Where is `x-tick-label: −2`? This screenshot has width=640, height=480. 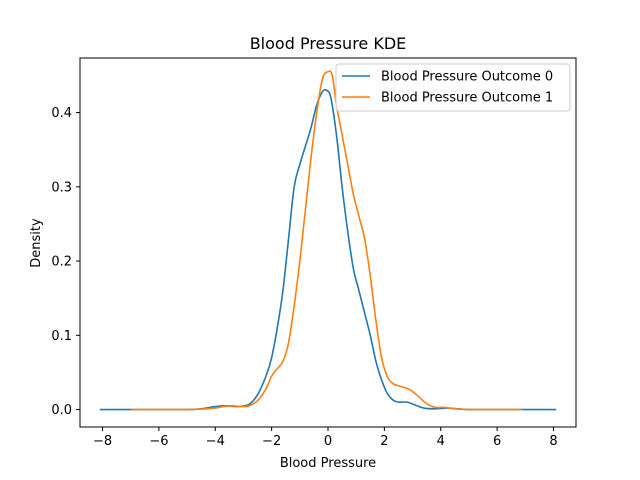
x-tick-label: −2 is located at coordinates (271, 441).